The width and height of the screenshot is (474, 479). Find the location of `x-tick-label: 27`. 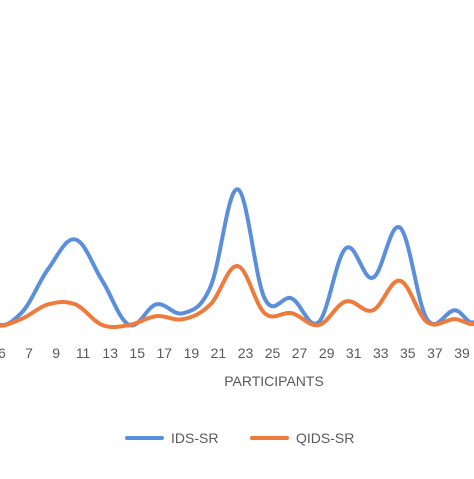

x-tick-label: 27 is located at coordinates (300, 353).